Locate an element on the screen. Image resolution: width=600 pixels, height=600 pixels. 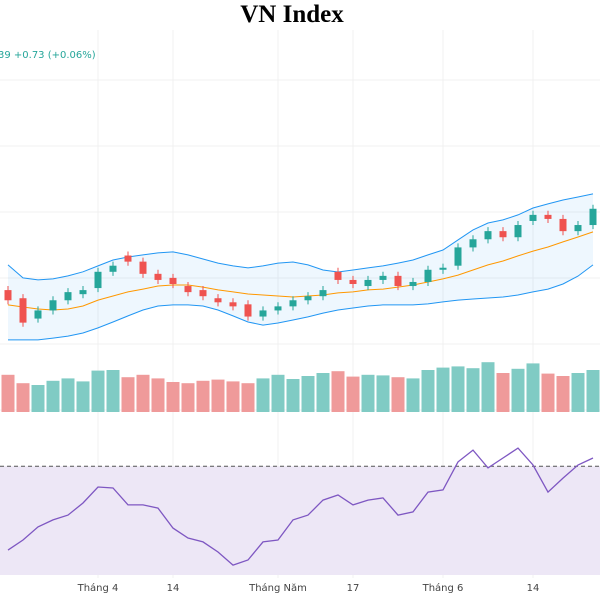
band-upper is located at coordinates (300, 237).